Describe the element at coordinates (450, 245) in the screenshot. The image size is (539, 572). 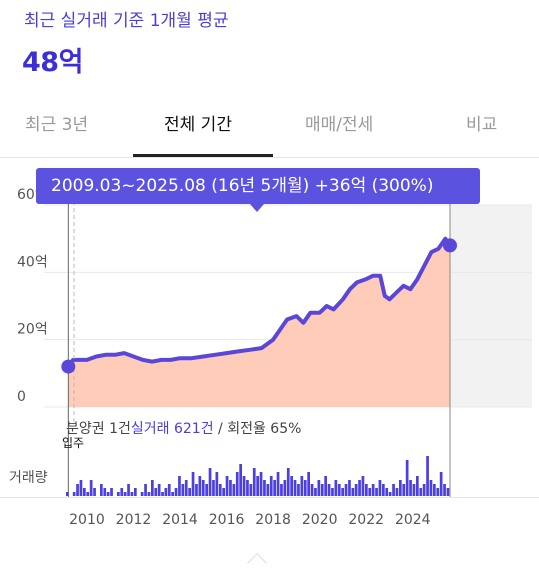
I see `selection-end-handle` at that location.